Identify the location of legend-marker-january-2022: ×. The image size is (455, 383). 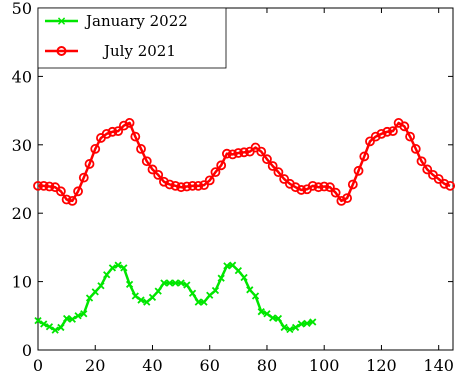
(61, 21).